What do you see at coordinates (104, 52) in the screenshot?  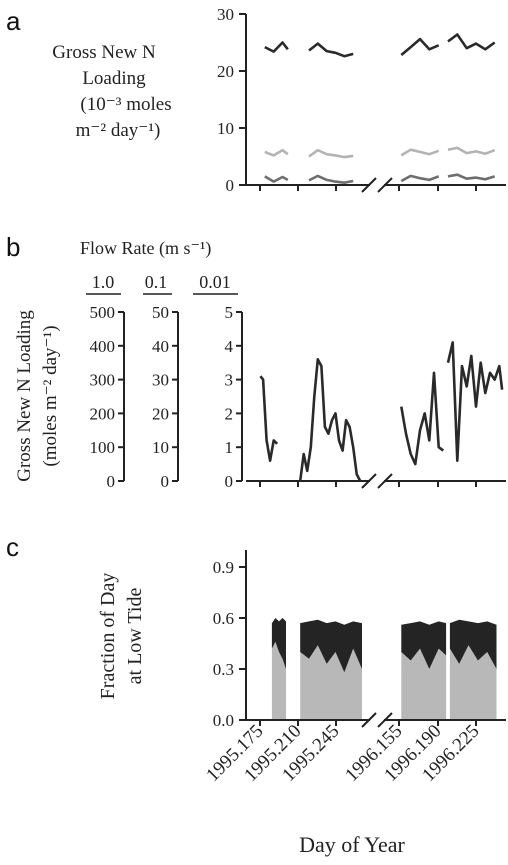 I see `y-axis-label-line: Gross New N` at bounding box center [104, 52].